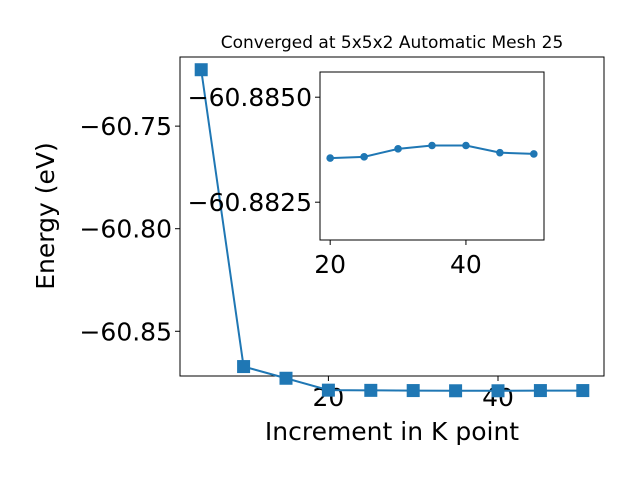  Describe the element at coordinates (432, 151) in the screenshot. I see `inset-series` at that location.